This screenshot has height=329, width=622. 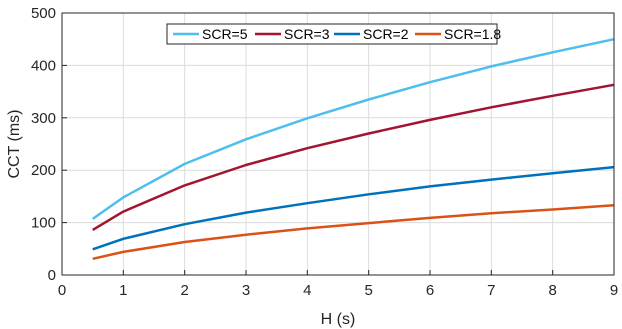 What do you see at coordinates (225, 34) in the screenshot?
I see `legend-label: SCR=5` at bounding box center [225, 34].